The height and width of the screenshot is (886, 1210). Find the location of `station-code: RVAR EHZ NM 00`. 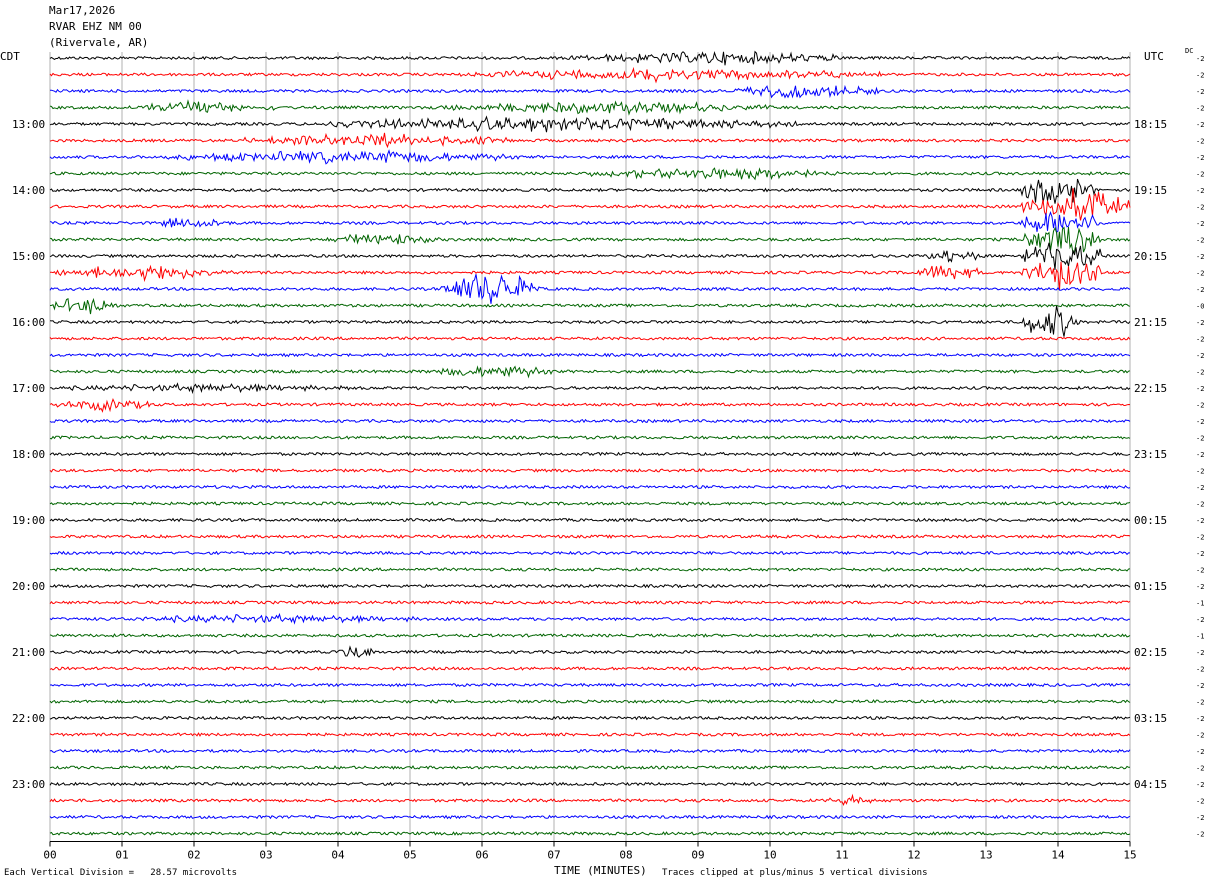

station-code: RVAR EHZ NM 00 is located at coordinates (95, 26).